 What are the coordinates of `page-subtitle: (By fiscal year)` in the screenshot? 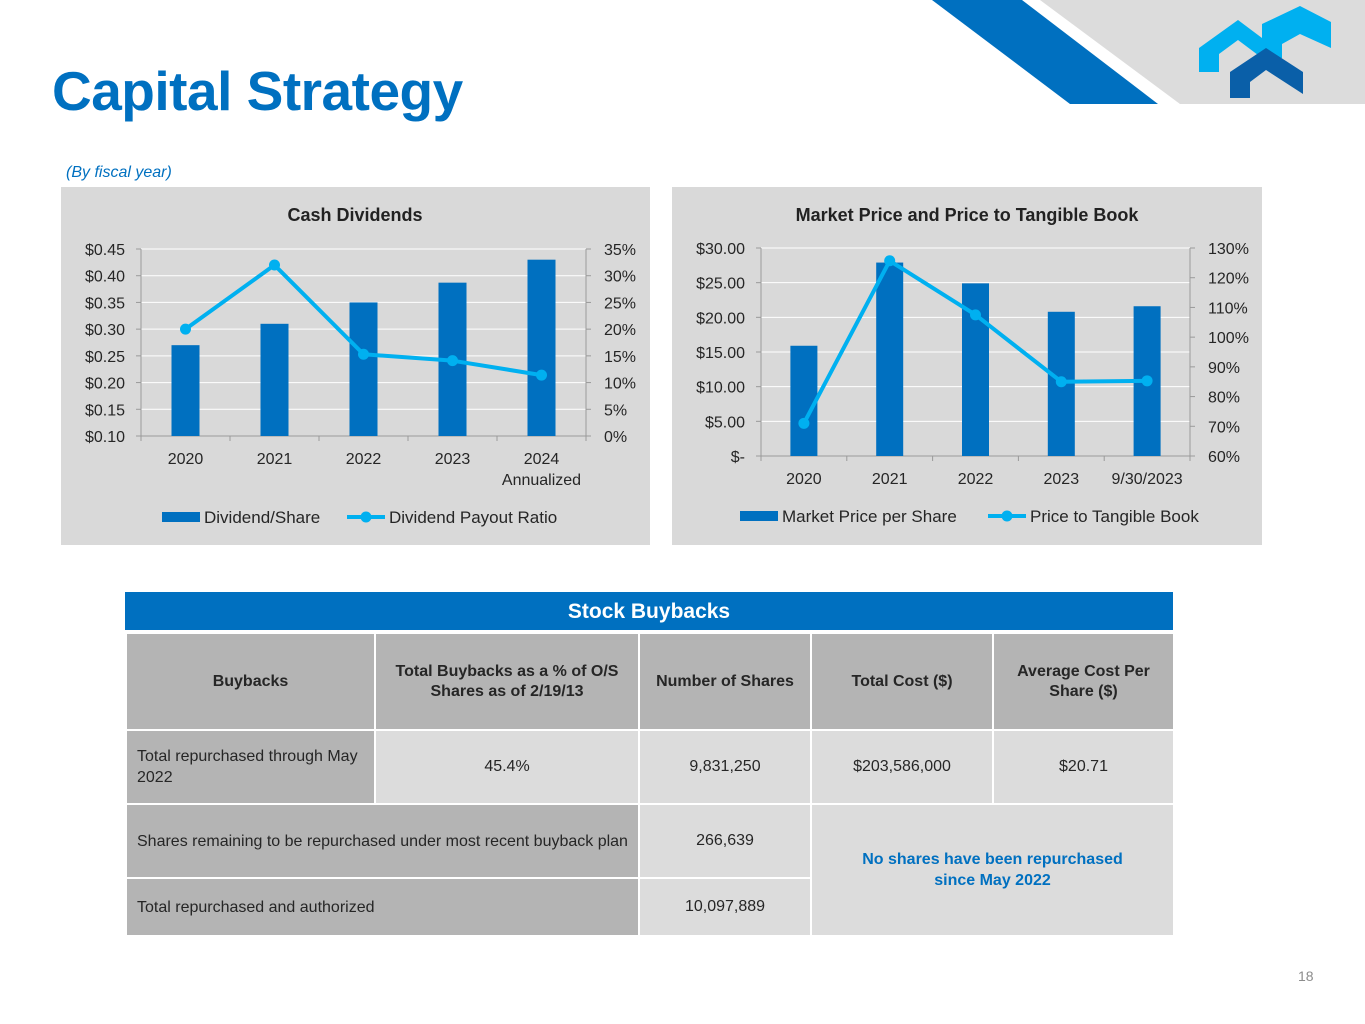 It's located at (119, 172).